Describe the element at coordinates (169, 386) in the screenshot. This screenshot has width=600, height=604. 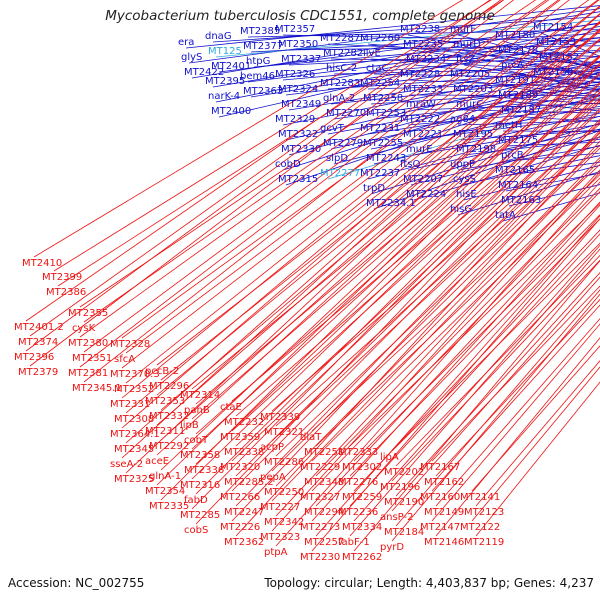
I see `gene-label: MT2296` at that location.